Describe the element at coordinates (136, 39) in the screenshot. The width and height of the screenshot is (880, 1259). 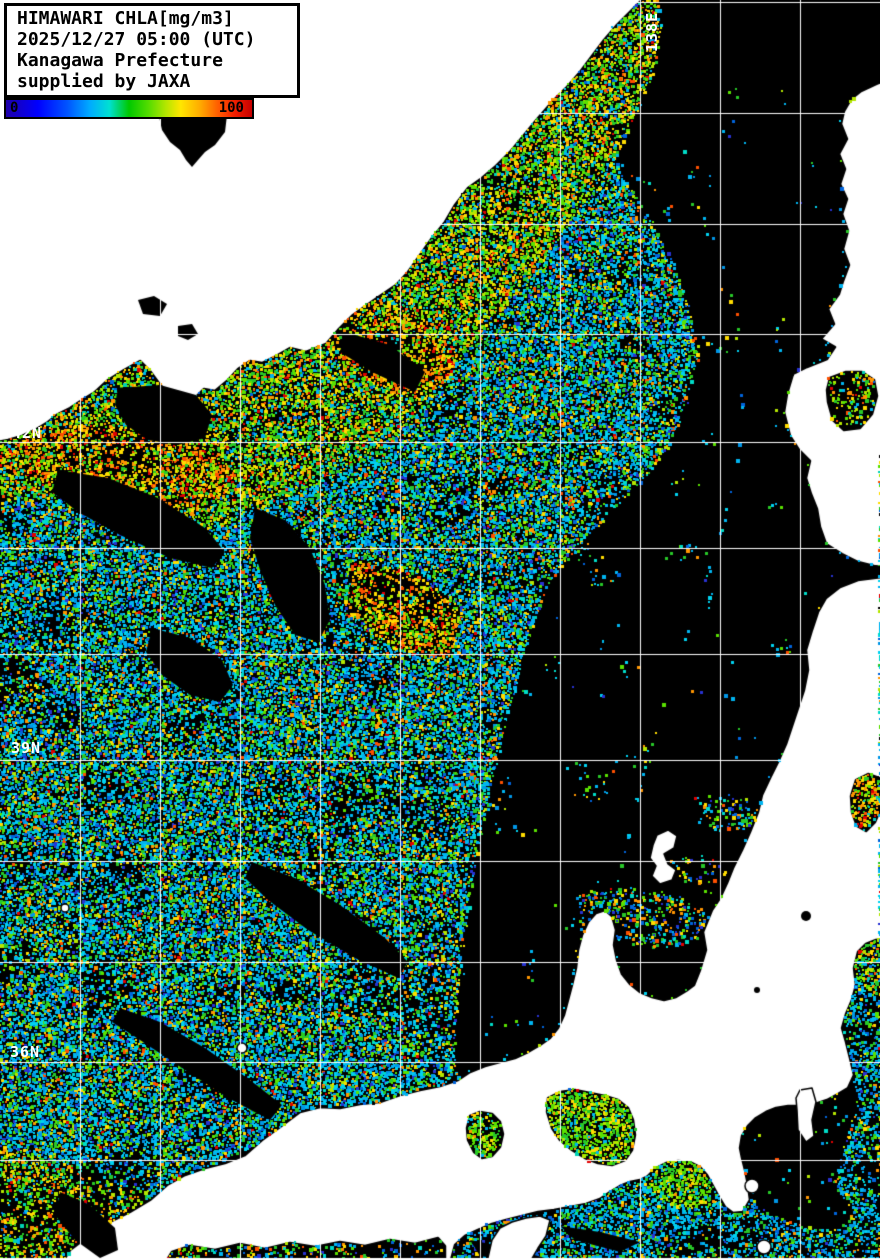
I see `title-datetime: 2025/12/27 05:00 (UTC)` at that location.